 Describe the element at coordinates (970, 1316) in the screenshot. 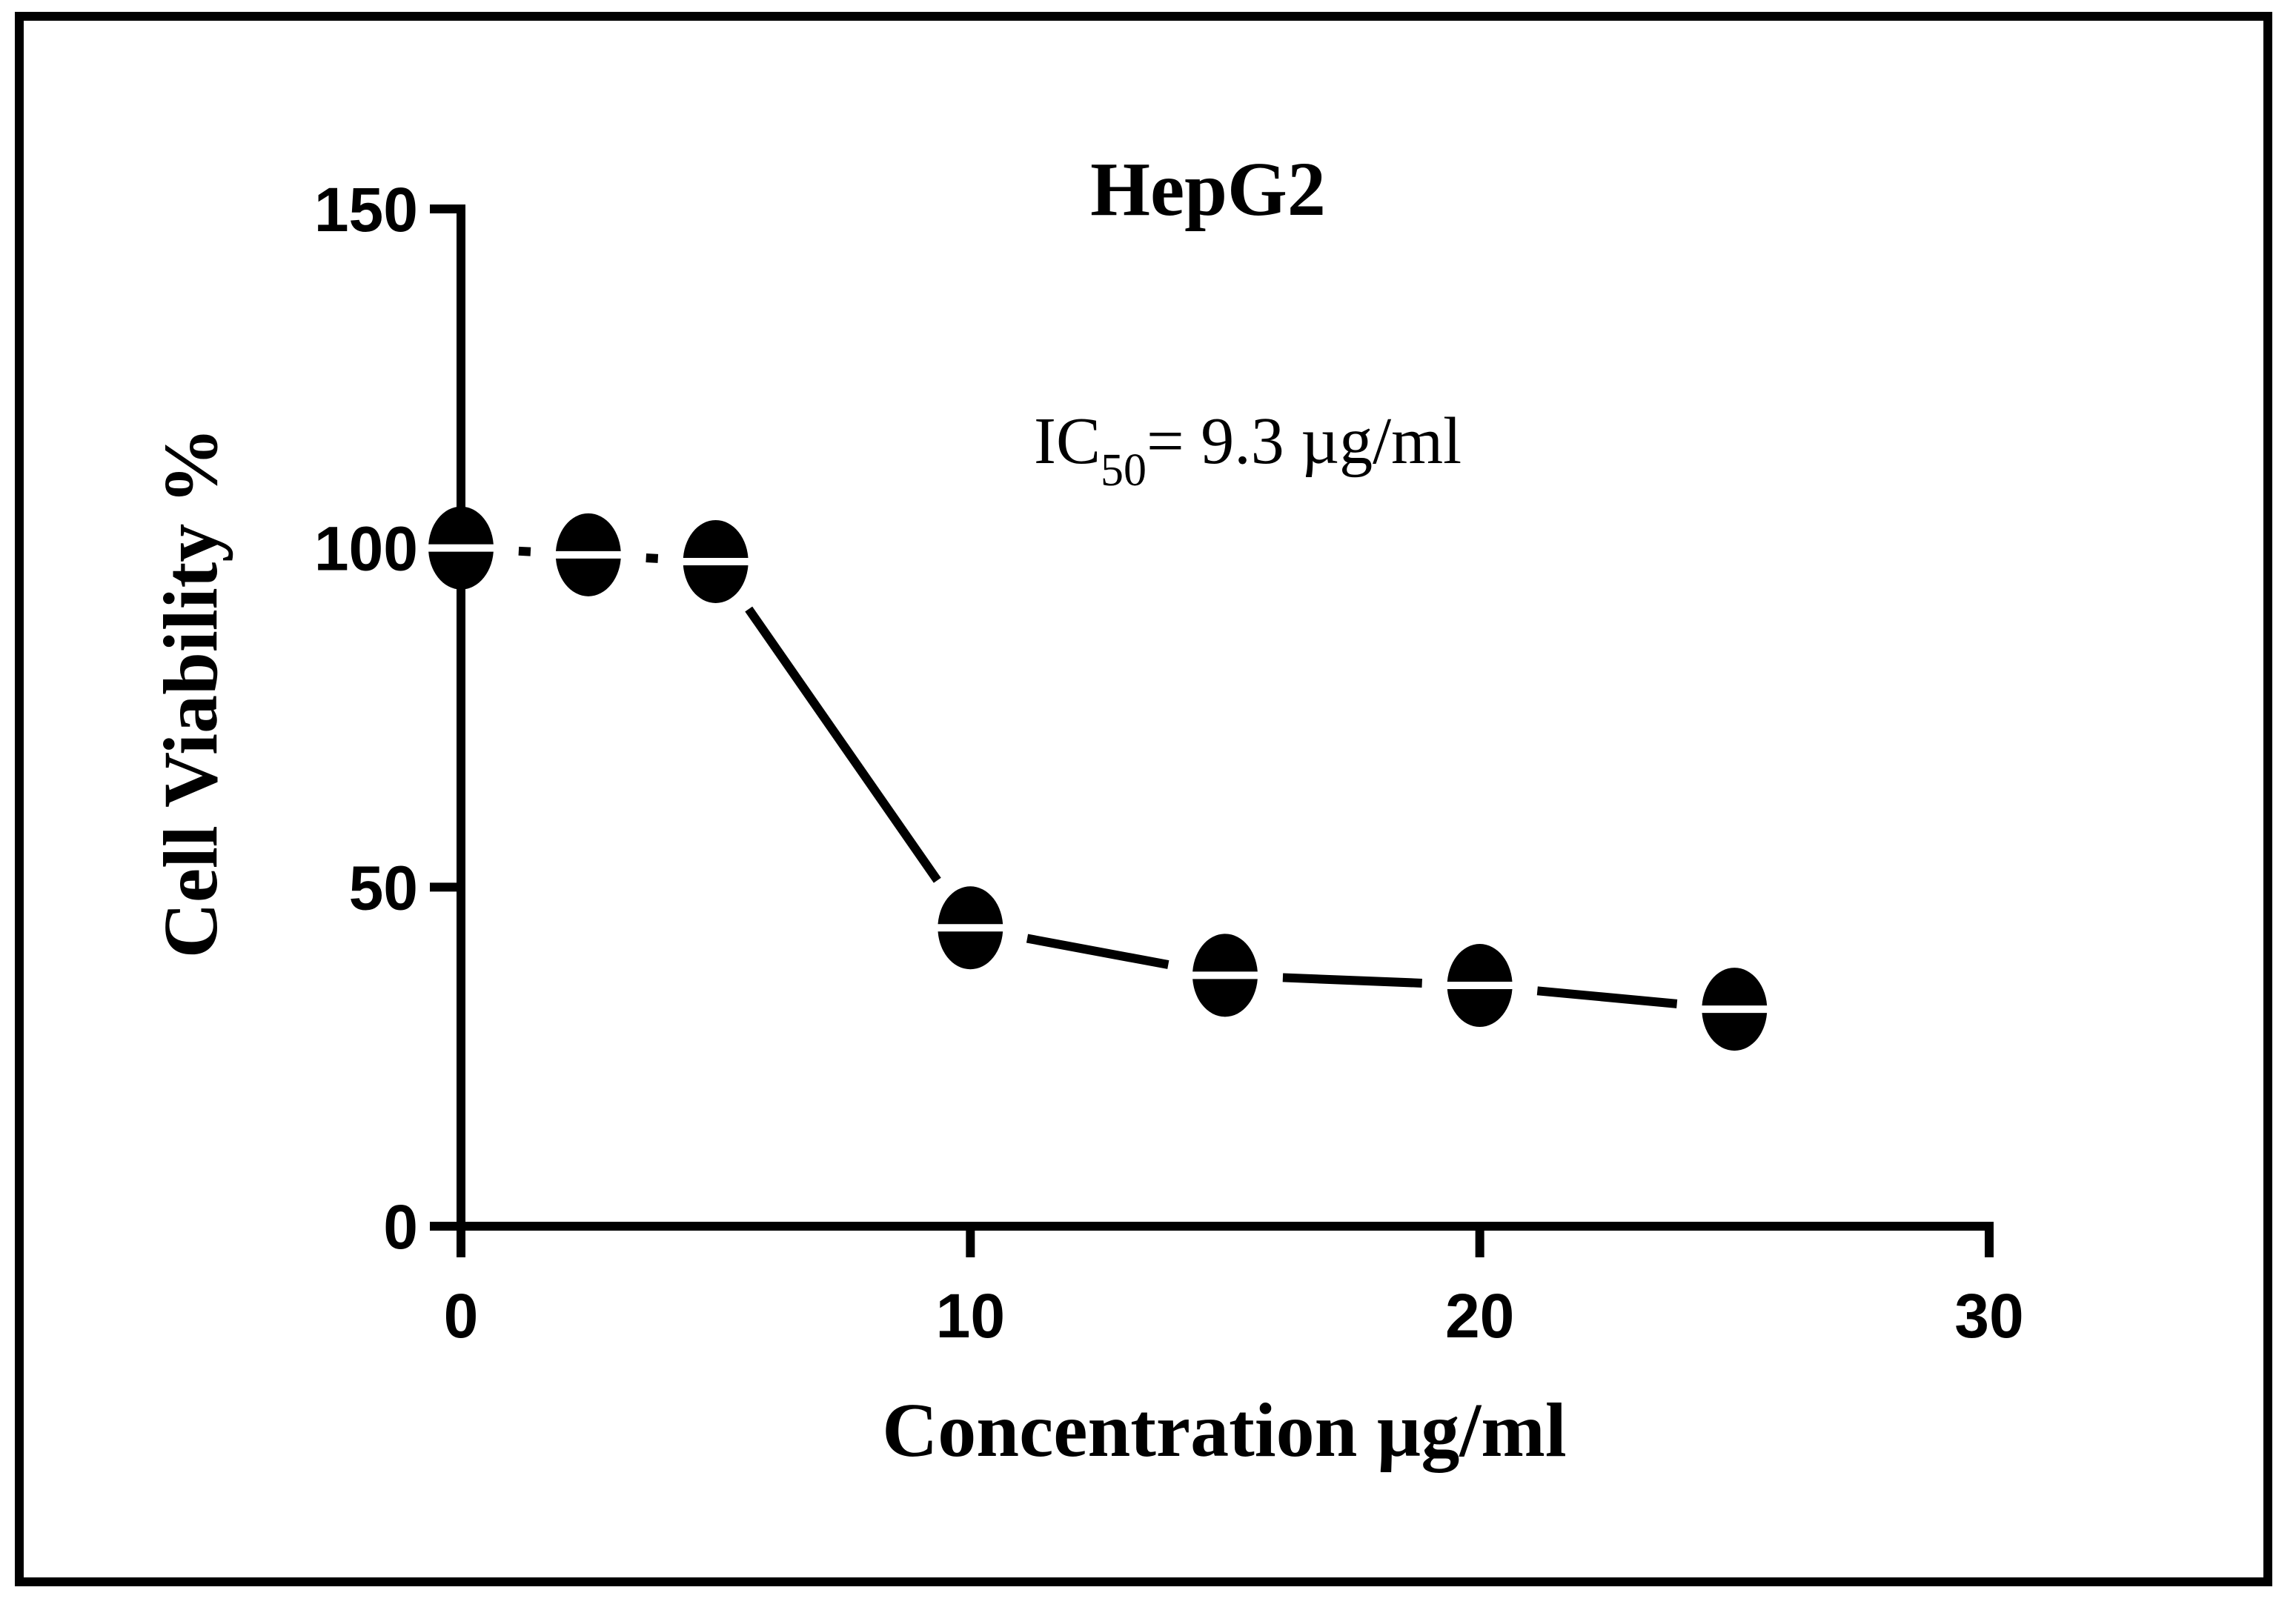

I see `x-tick-label: 10` at that location.